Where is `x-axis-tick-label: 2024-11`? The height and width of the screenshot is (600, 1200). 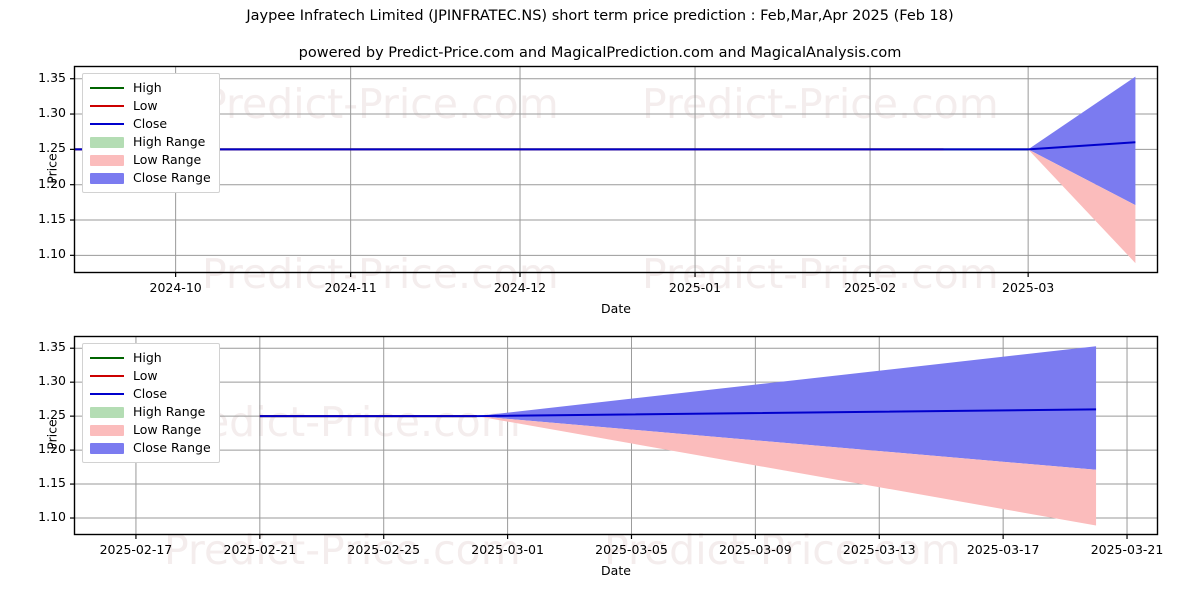
x-axis-tick-label: 2024-11 is located at coordinates (350, 287).